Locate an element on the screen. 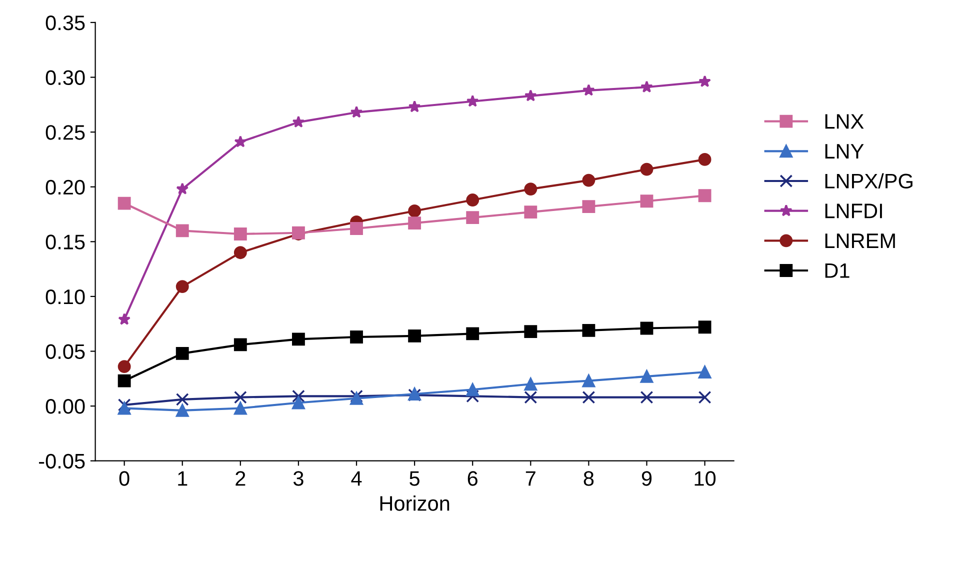 The width and height of the screenshot is (953, 562). y-tick-label: 0.15 is located at coordinates (65, 242).